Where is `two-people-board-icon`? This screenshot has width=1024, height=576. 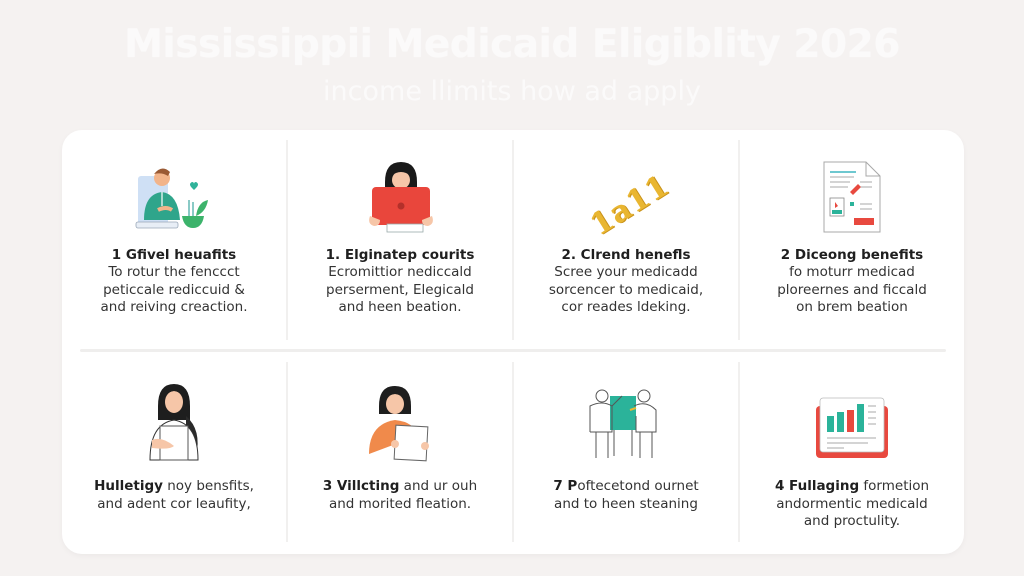
two-people-board-icon is located at coordinates (623, 423).